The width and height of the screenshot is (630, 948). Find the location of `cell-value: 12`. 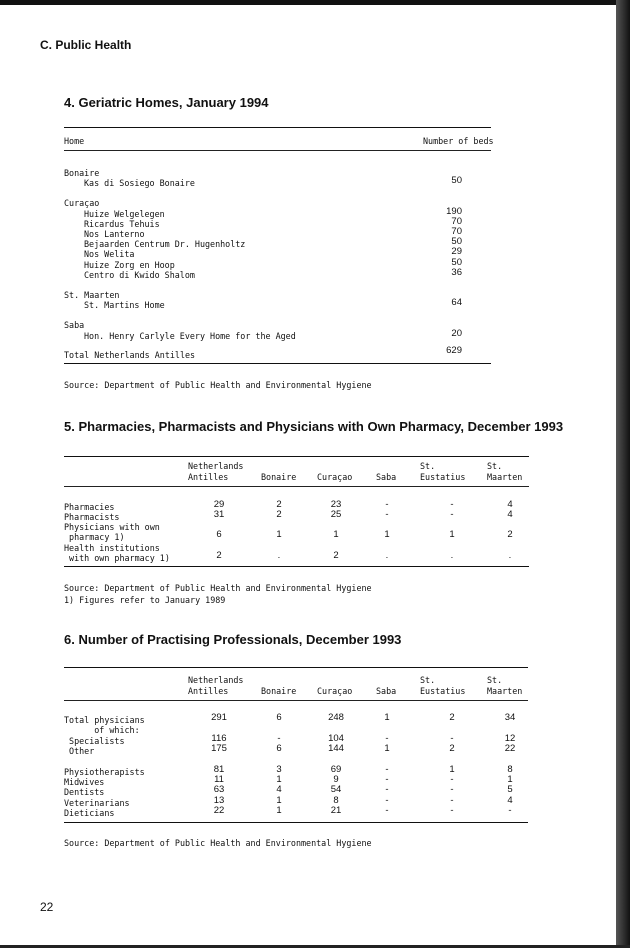

cell-value: 12 is located at coordinates (510, 738).